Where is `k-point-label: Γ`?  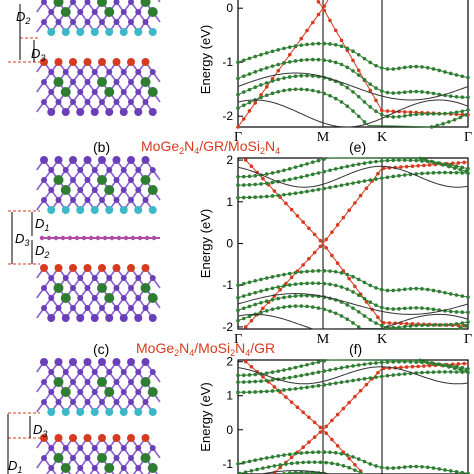
k-point-label: Γ is located at coordinates (468, 137).